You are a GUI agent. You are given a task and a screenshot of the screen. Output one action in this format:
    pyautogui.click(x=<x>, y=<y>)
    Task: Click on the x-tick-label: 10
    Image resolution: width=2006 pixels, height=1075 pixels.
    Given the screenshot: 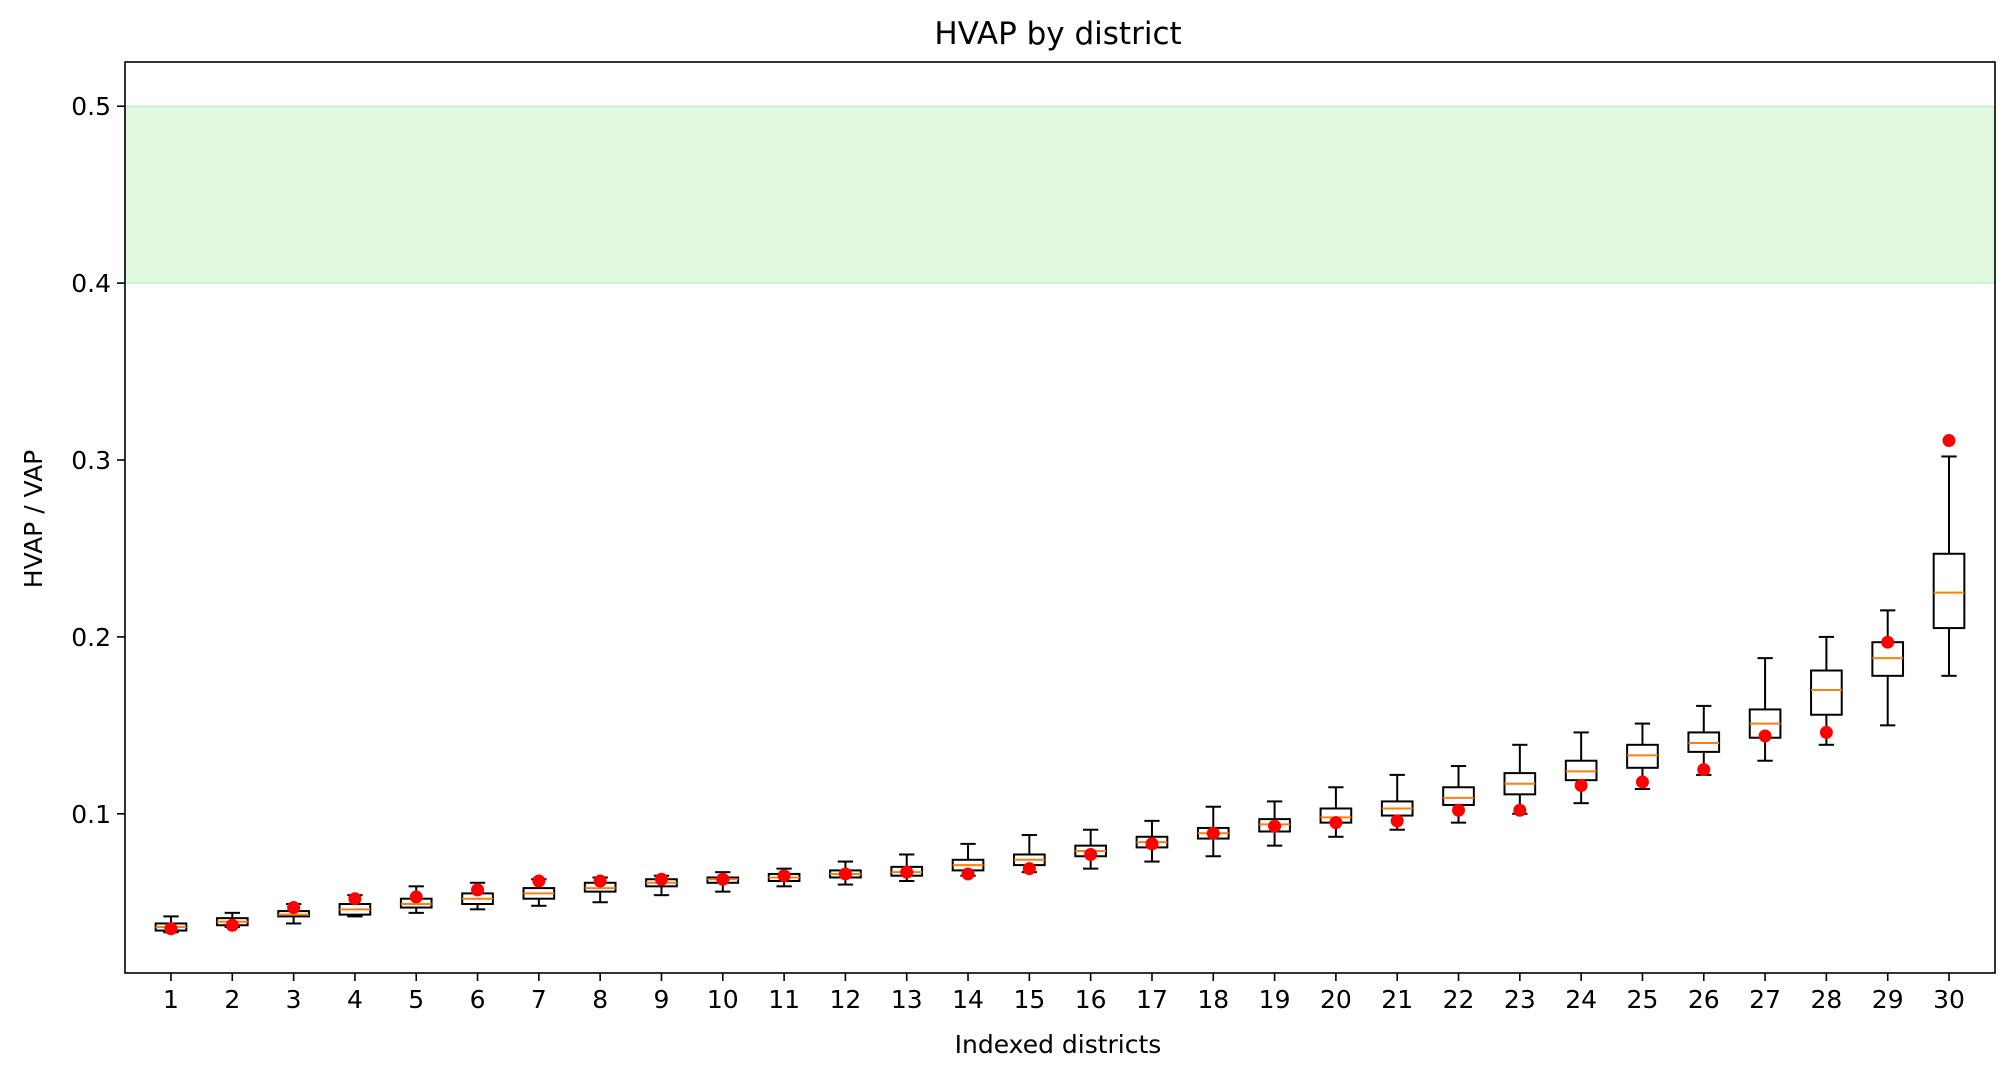 What is the action you would take?
    pyautogui.click(x=723, y=999)
    